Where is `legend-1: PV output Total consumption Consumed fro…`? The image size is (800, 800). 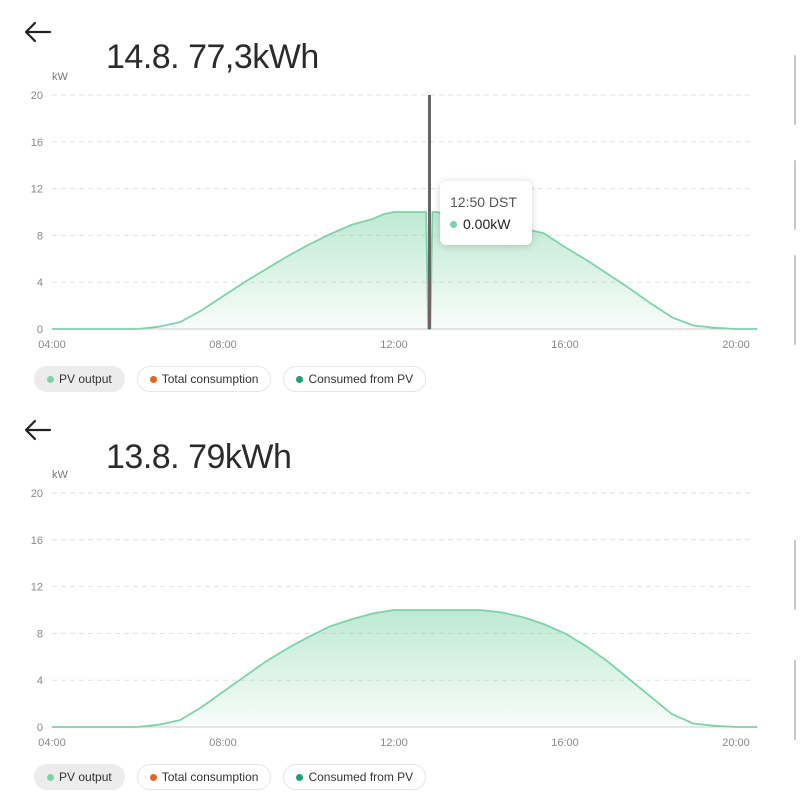 legend-1: PV output Total consumption Consumed fro… is located at coordinates (230, 777).